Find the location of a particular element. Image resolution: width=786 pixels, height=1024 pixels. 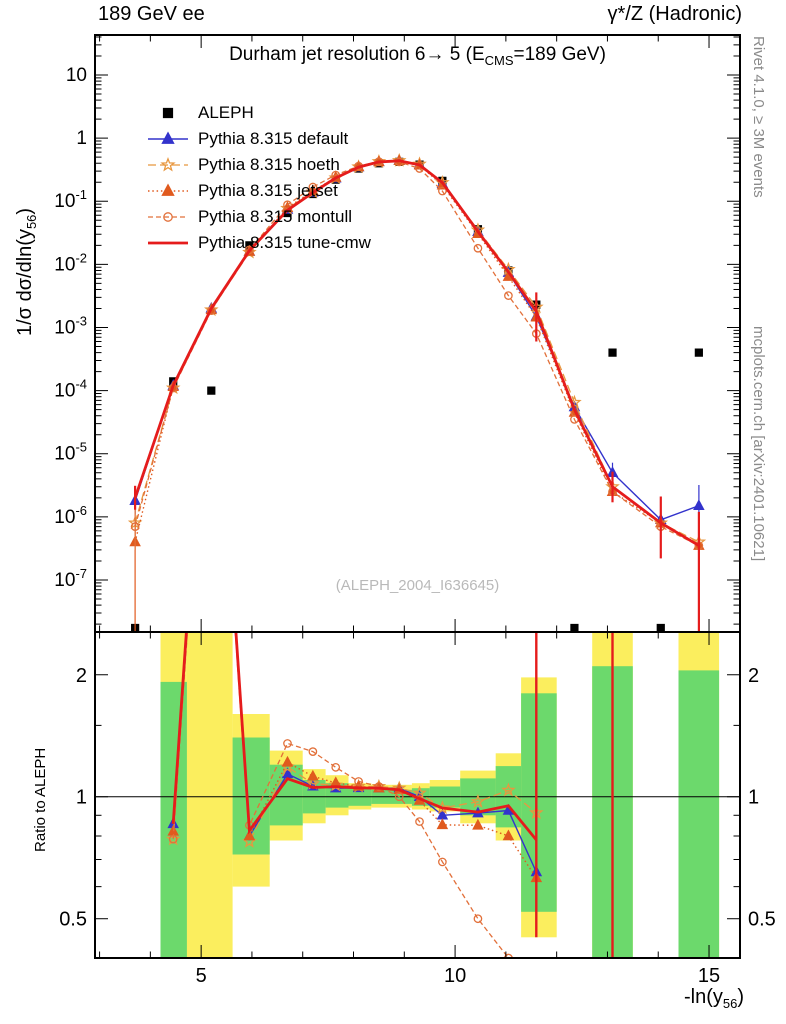

process-label: γ*/Z (Hadronic) is located at coordinates (674, 14).